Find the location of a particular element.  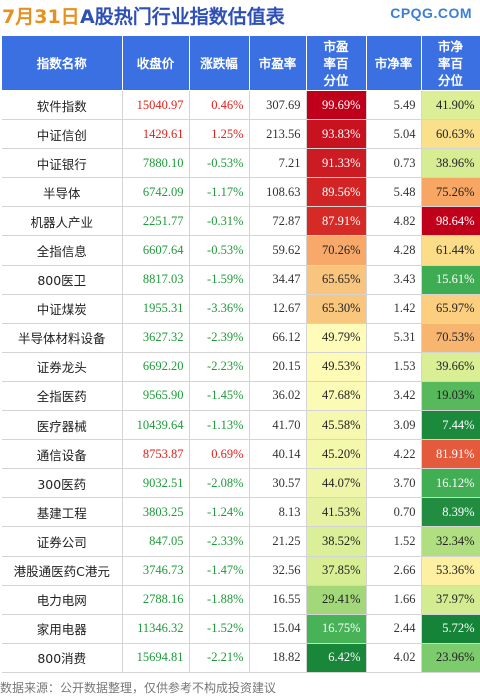

cell-pb: 5.48 is located at coordinates (394, 192).